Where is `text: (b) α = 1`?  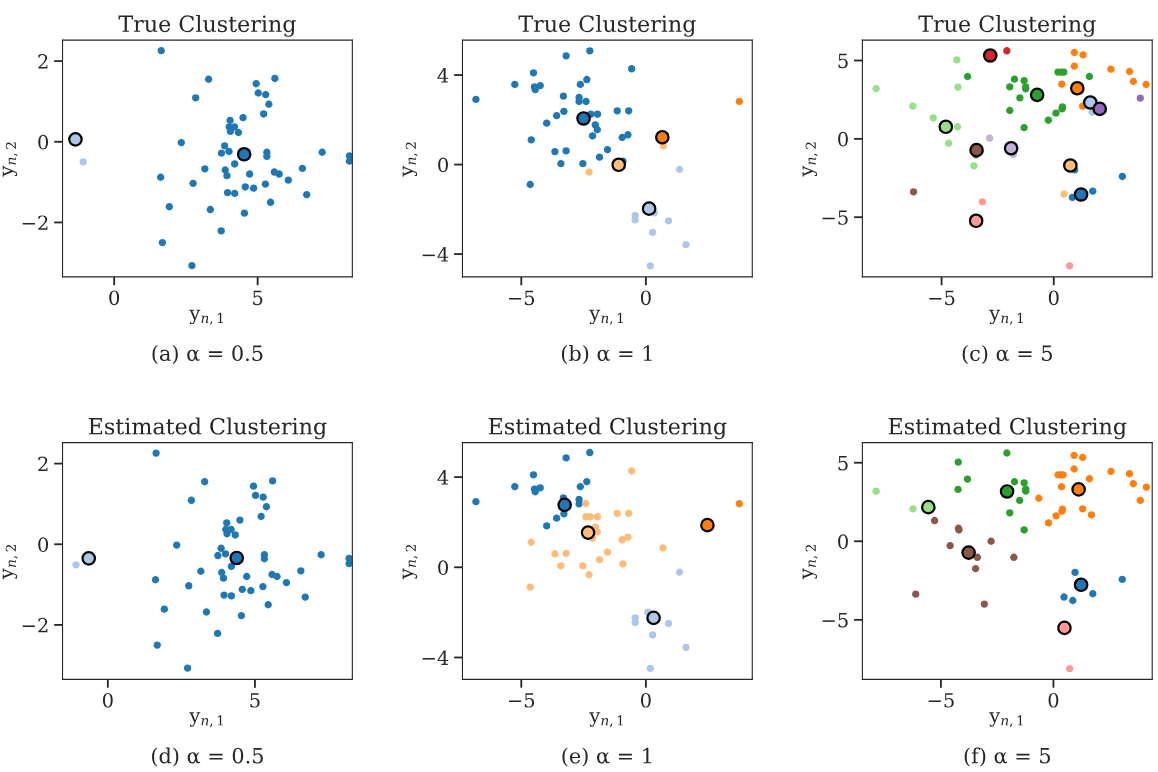 text: (b) α = 1 is located at coordinates (606, 354).